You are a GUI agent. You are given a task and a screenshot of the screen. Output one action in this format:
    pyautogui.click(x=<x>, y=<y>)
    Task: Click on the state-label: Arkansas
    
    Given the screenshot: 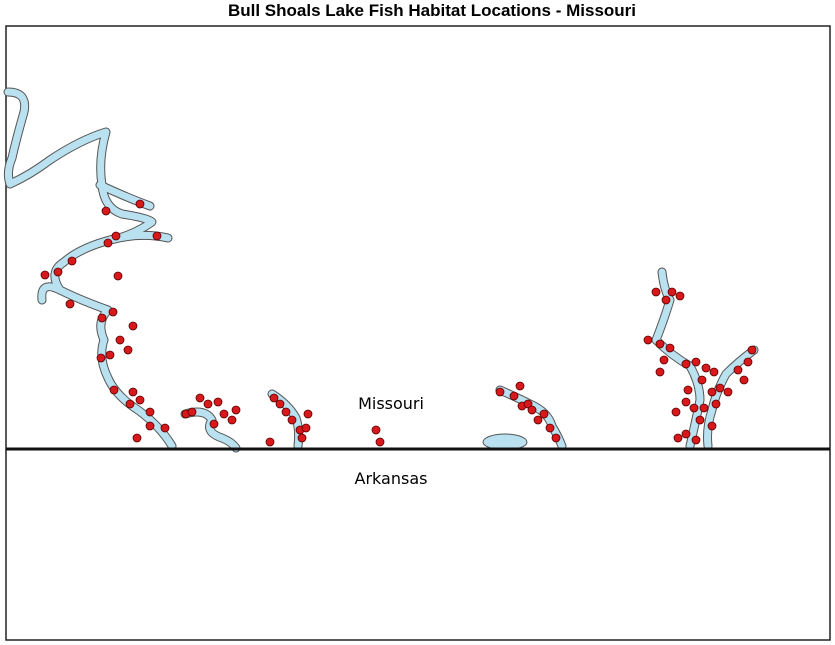 What is the action you would take?
    pyautogui.click(x=391, y=478)
    